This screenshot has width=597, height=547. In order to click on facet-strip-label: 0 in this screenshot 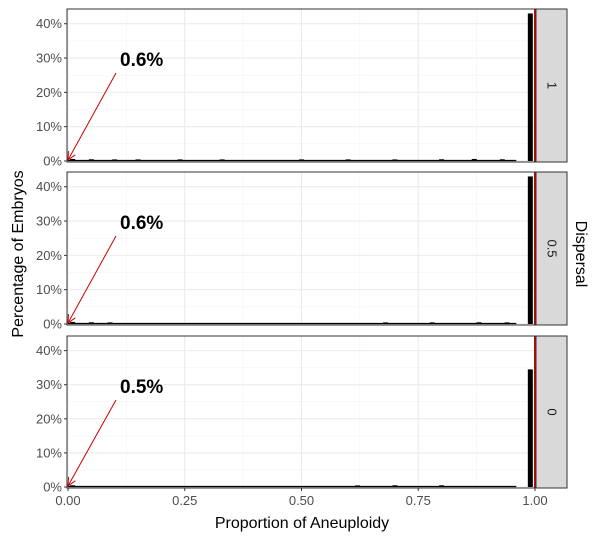, I will do `click(552, 411)`.